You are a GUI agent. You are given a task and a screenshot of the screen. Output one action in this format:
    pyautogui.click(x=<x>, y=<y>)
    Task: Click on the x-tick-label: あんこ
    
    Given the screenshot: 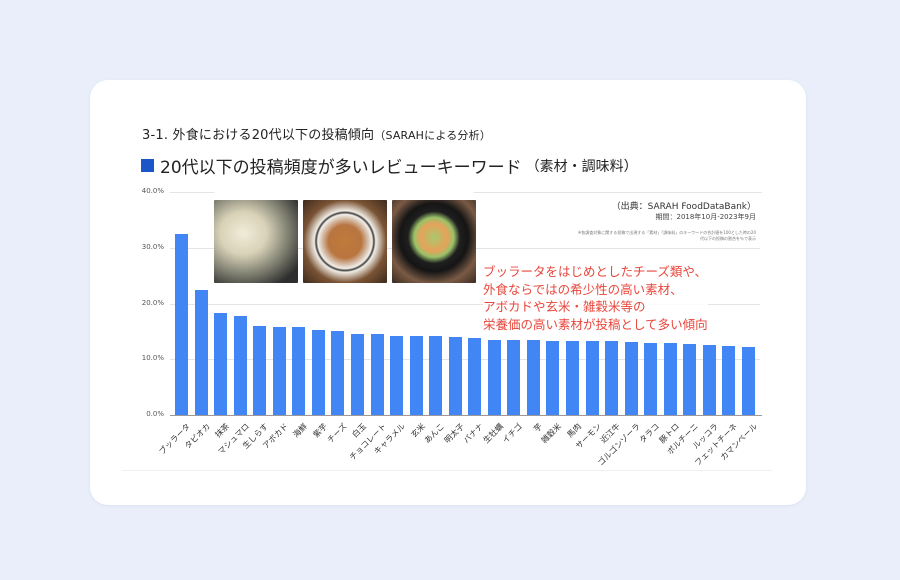 What is the action you would take?
    pyautogui.click(x=434, y=433)
    